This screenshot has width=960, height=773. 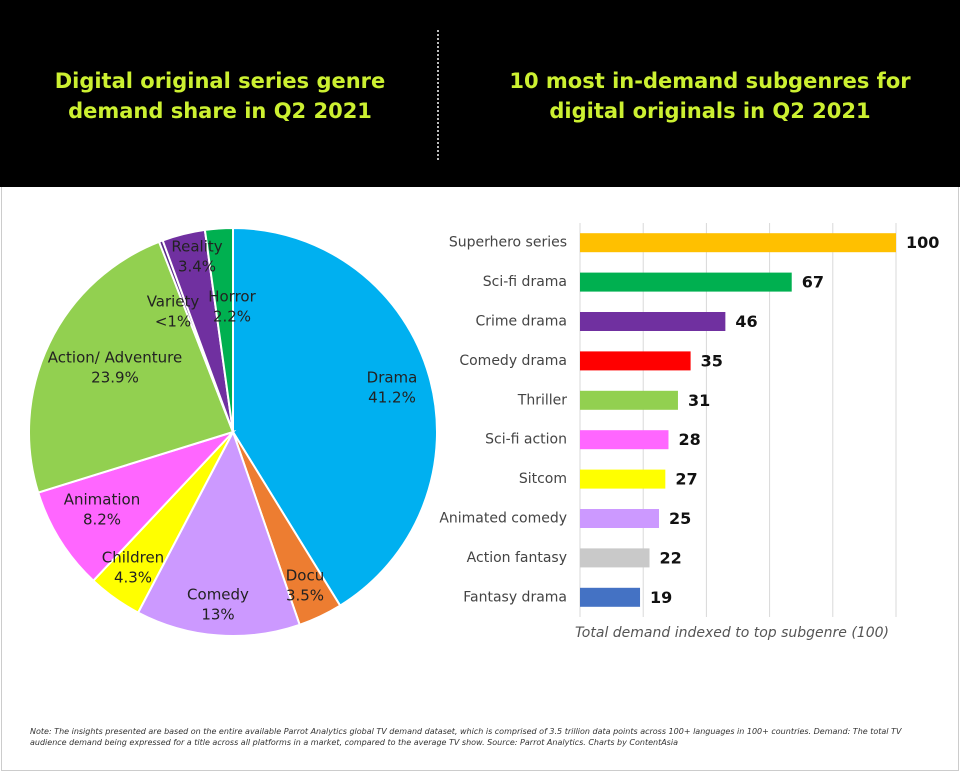 What do you see at coordinates (217, 615) in the screenshot?
I see `slice-value: 13%` at bounding box center [217, 615].